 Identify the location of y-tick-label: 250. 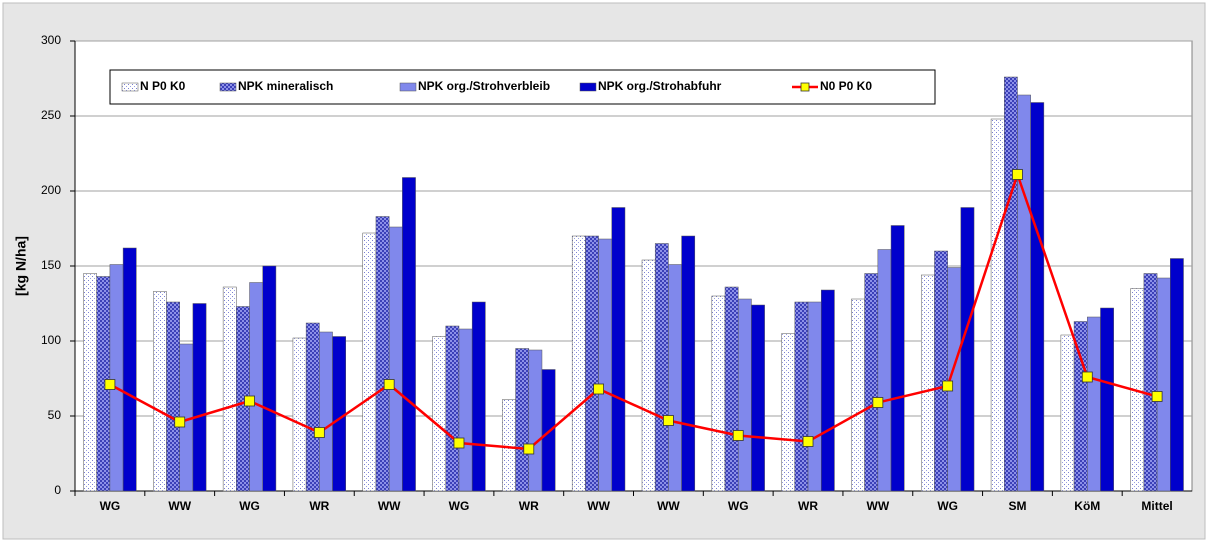
(51, 115).